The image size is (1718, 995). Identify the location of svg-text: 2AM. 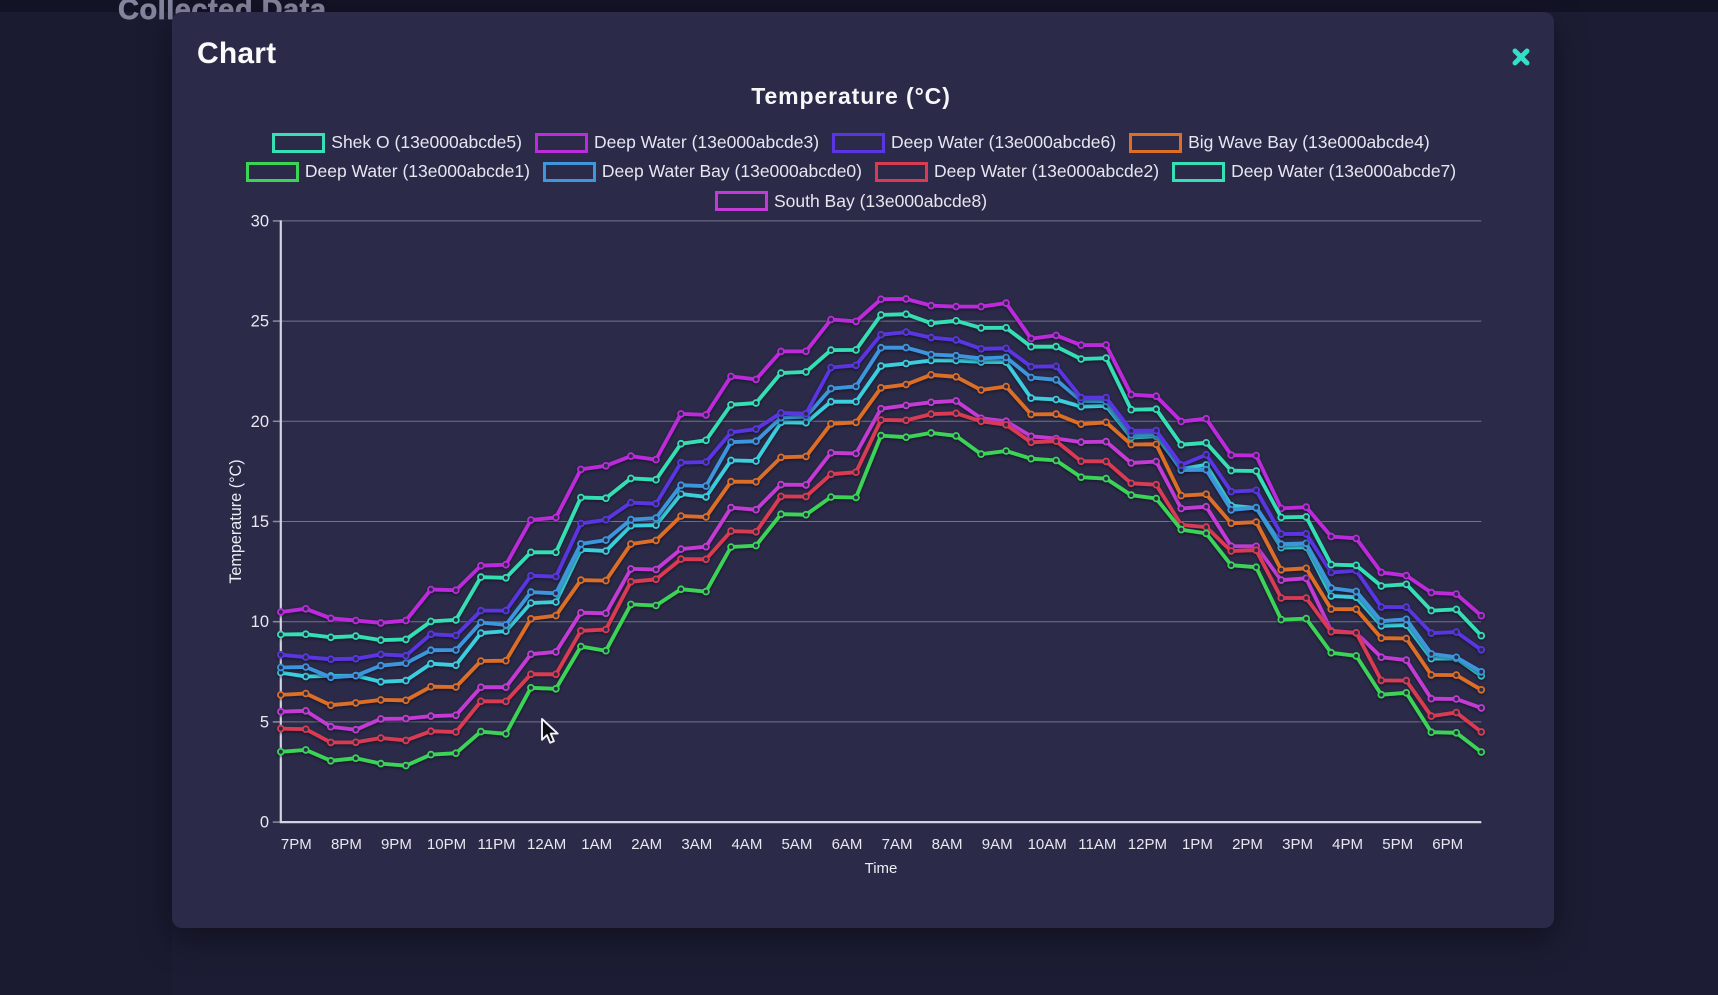
(646, 844).